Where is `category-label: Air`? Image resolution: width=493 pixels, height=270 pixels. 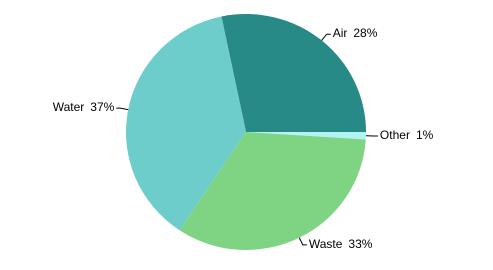 category-label: Air is located at coordinates (340, 33).